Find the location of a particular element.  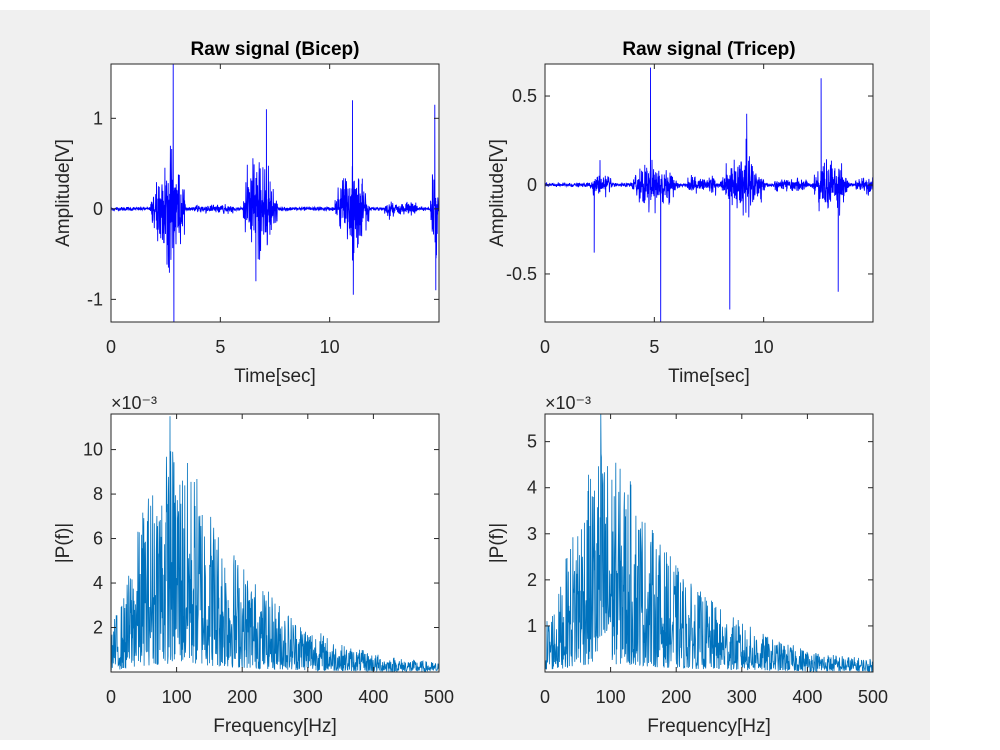

y-tick-label: 8 is located at coordinates (98, 494).